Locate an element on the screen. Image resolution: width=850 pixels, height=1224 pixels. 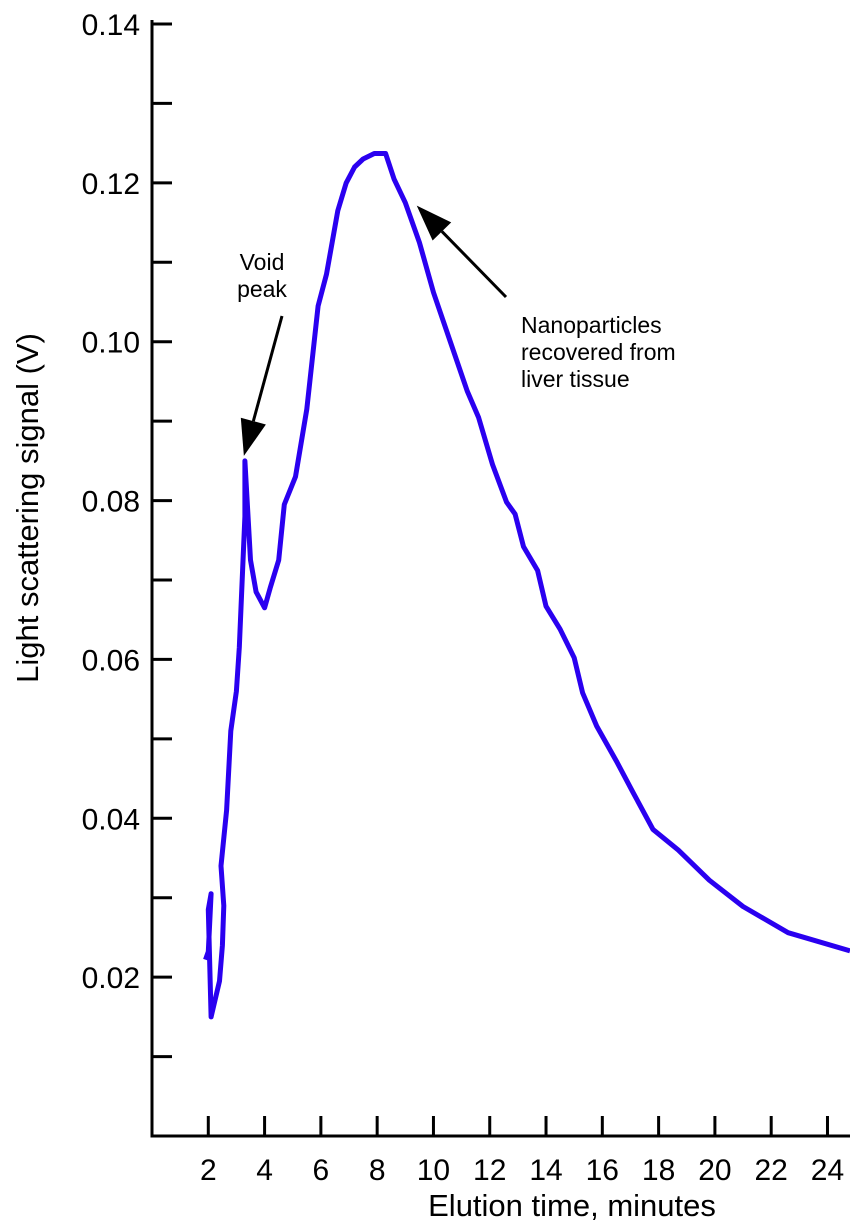
annotation-nanoparticles: Nanoparticles recovered from liver tissue is located at coordinates (598, 352).